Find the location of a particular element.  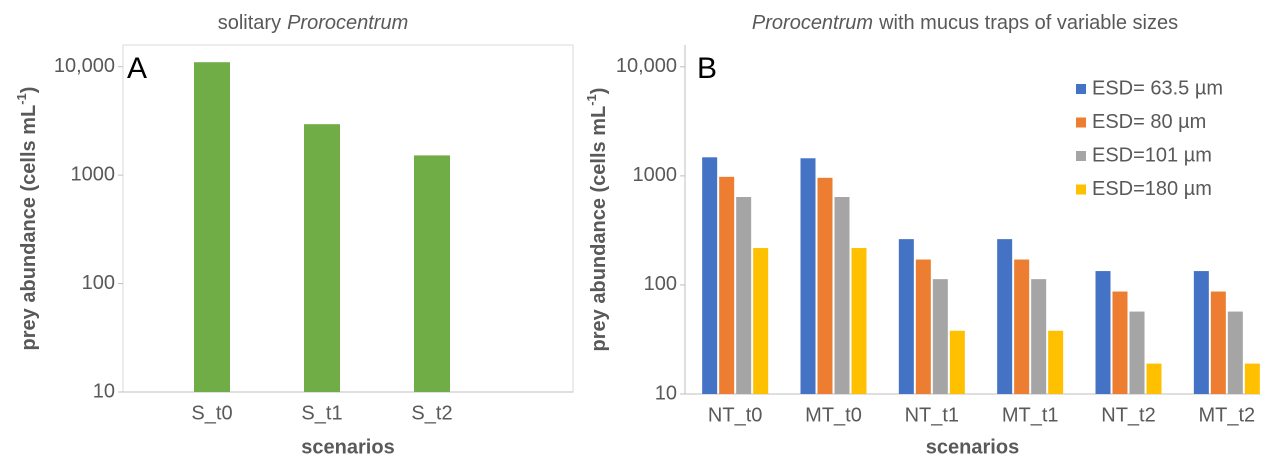

panel-label: B is located at coordinates (707, 68).